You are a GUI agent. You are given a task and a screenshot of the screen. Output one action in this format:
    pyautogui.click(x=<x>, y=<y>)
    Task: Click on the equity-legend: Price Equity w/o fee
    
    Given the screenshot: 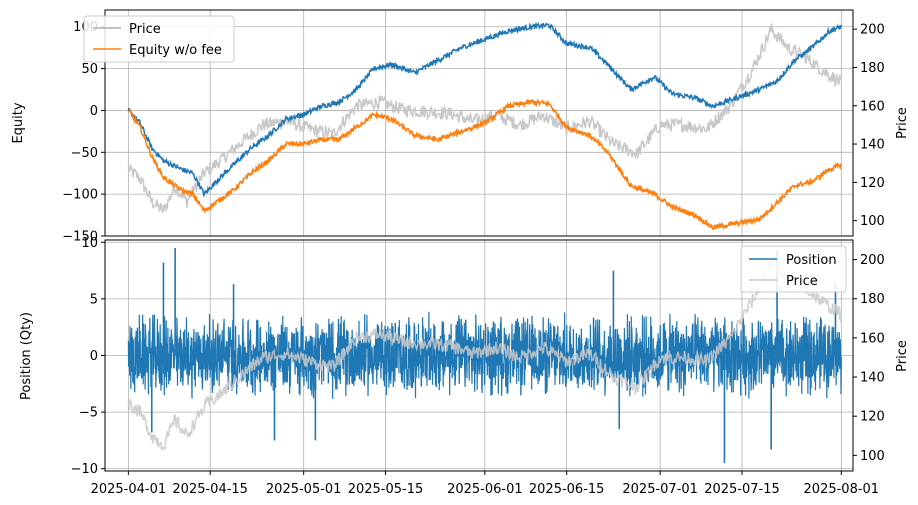 What is the action you would take?
    pyautogui.click(x=159, y=39)
    